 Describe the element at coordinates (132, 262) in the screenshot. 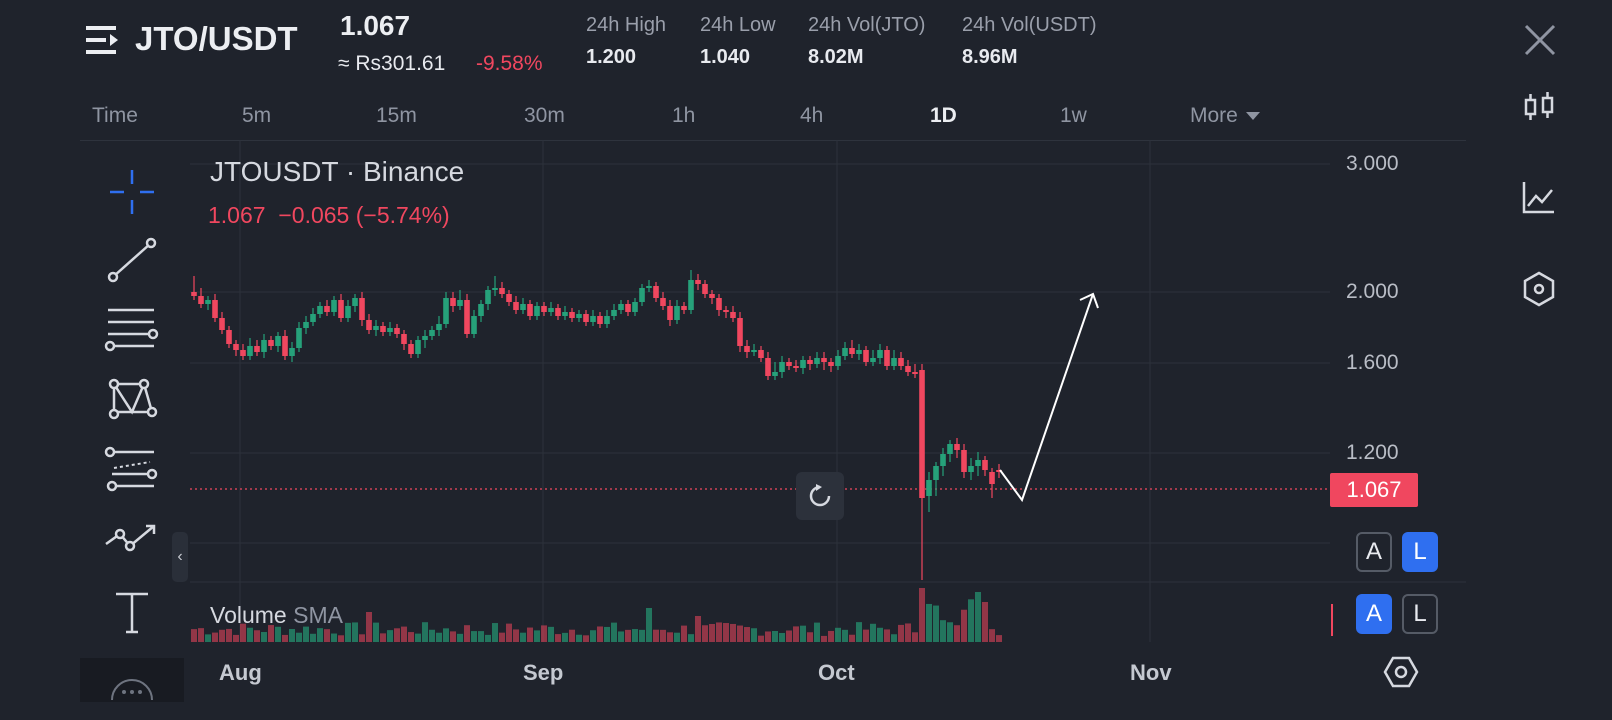

I see `trendline-icon` at that location.